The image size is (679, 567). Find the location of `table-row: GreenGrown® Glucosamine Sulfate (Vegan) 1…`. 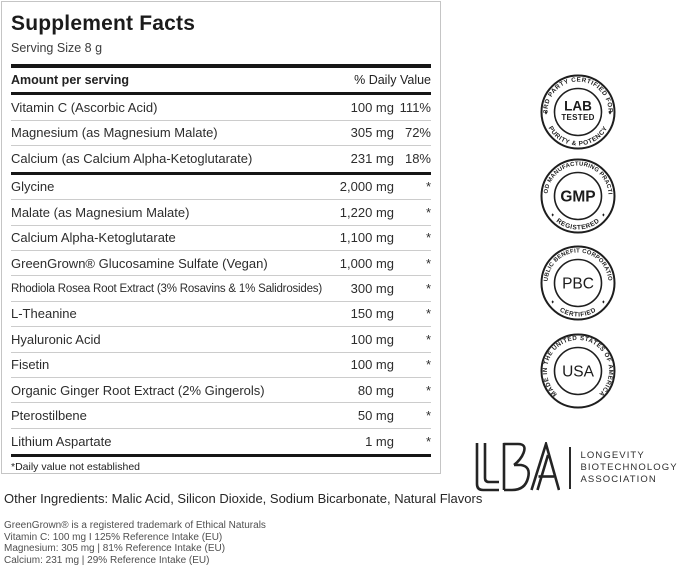

table-row: GreenGrown® Glucosamine Sulfate (Vegan) 1… is located at coordinates (221, 264).